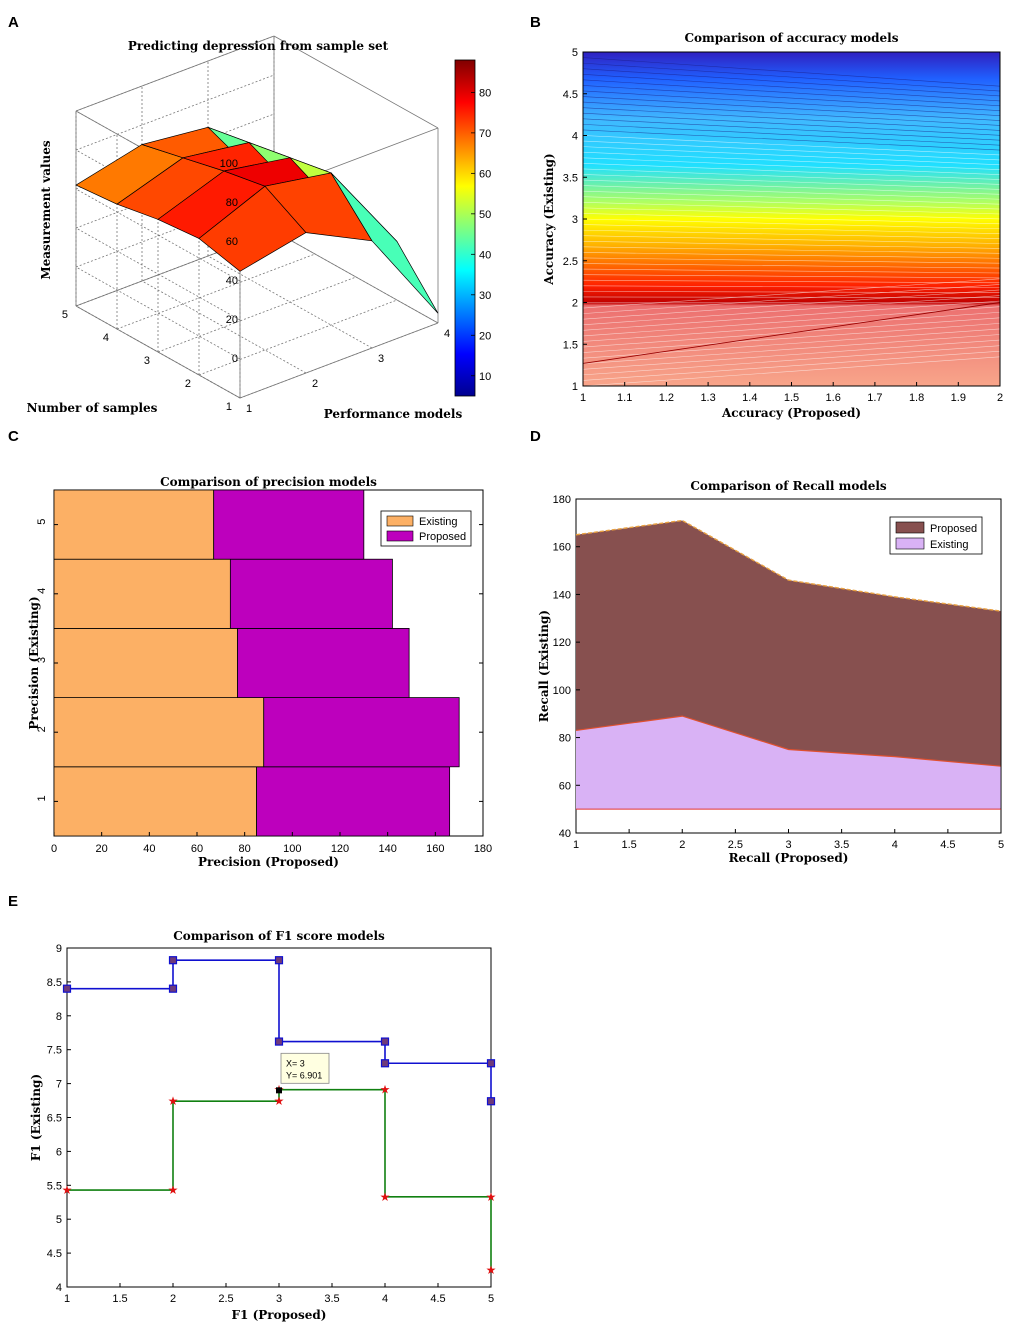 This screenshot has height=1339, width=1017. Describe the element at coordinates (225, 1299) in the screenshot. I see `x-tick-label: 2.5` at that location.